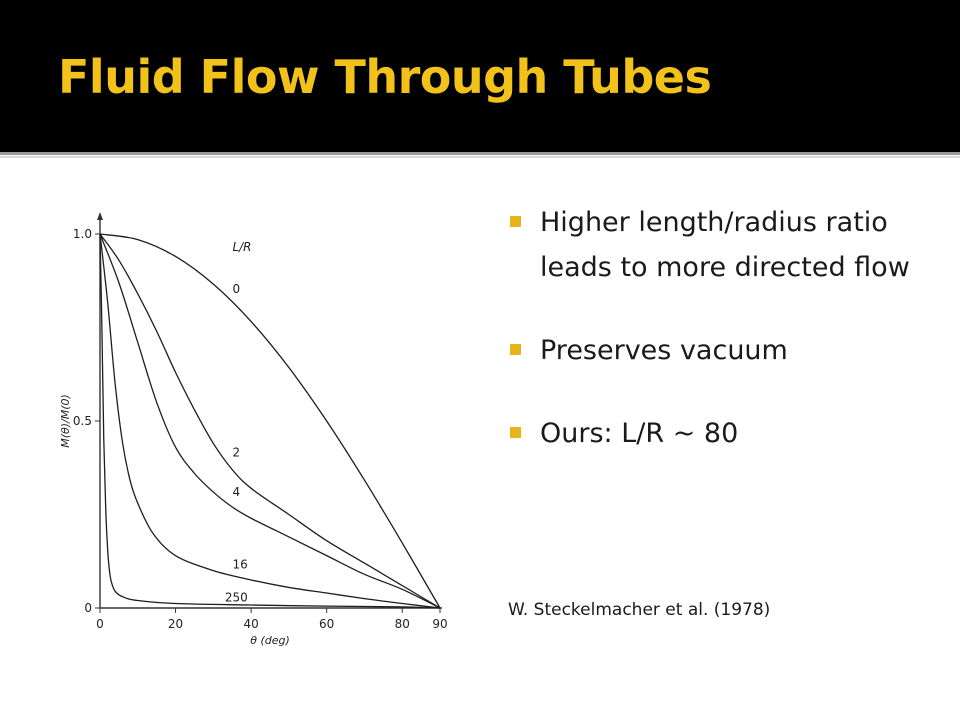  I want to click on x-tick-label: 40, so click(250, 624).